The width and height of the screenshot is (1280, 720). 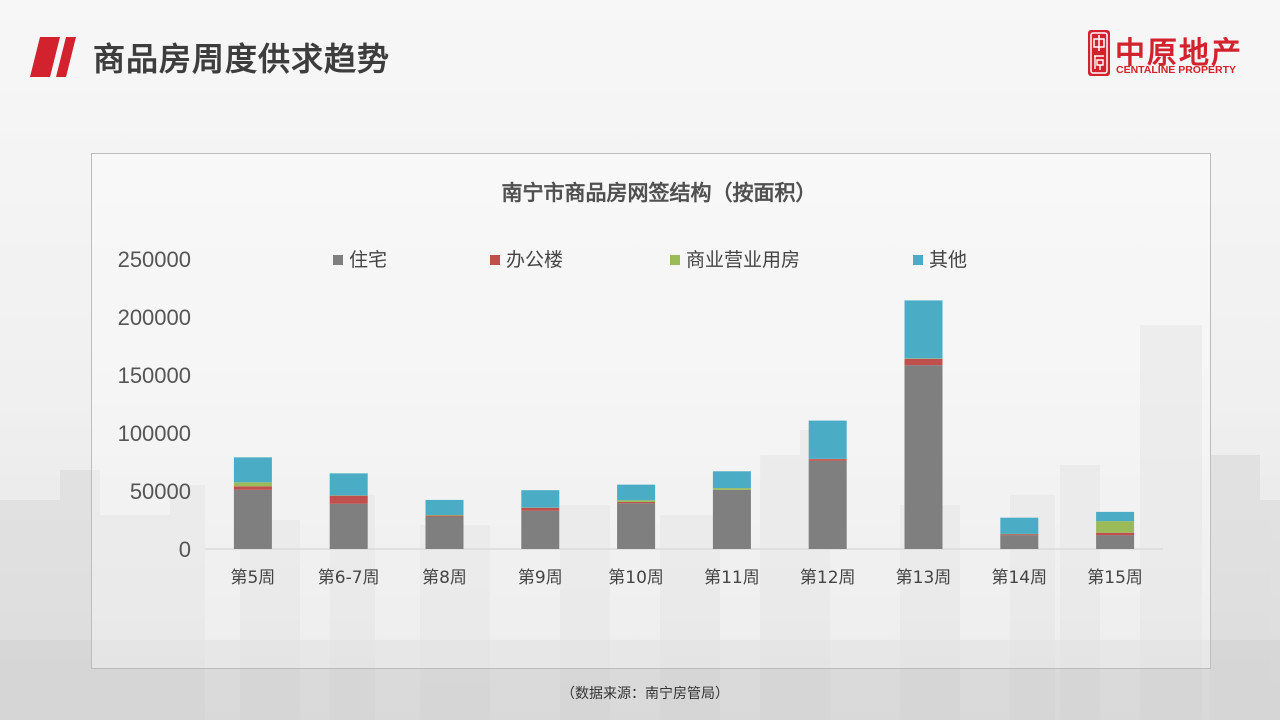 I want to click on logo-seal-icon, so click(x=1099, y=53).